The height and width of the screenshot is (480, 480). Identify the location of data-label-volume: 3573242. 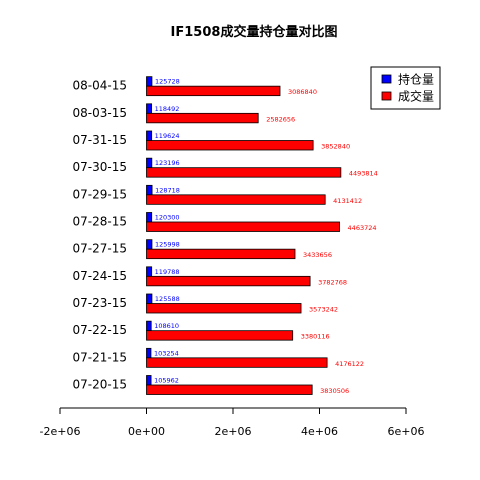
(323, 310).